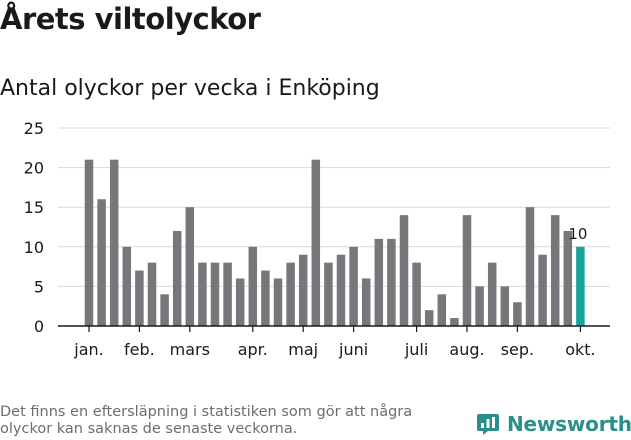  I want to click on brand-name: Newsworthy, so click(569, 424).